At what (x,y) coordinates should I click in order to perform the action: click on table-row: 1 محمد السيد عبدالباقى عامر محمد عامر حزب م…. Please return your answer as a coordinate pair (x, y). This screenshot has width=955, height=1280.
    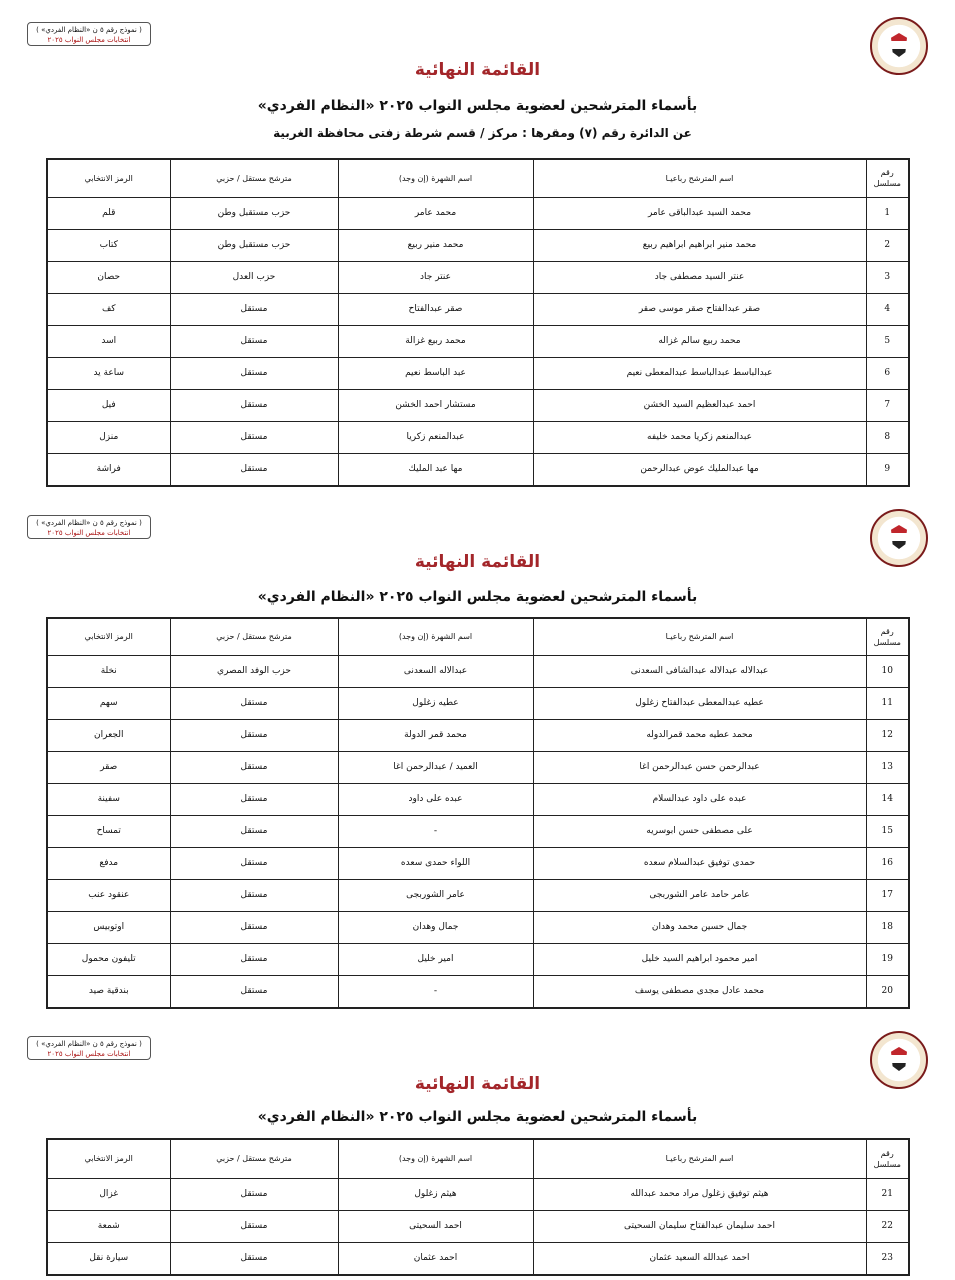
    Looking at the image, I should click on (478, 213).